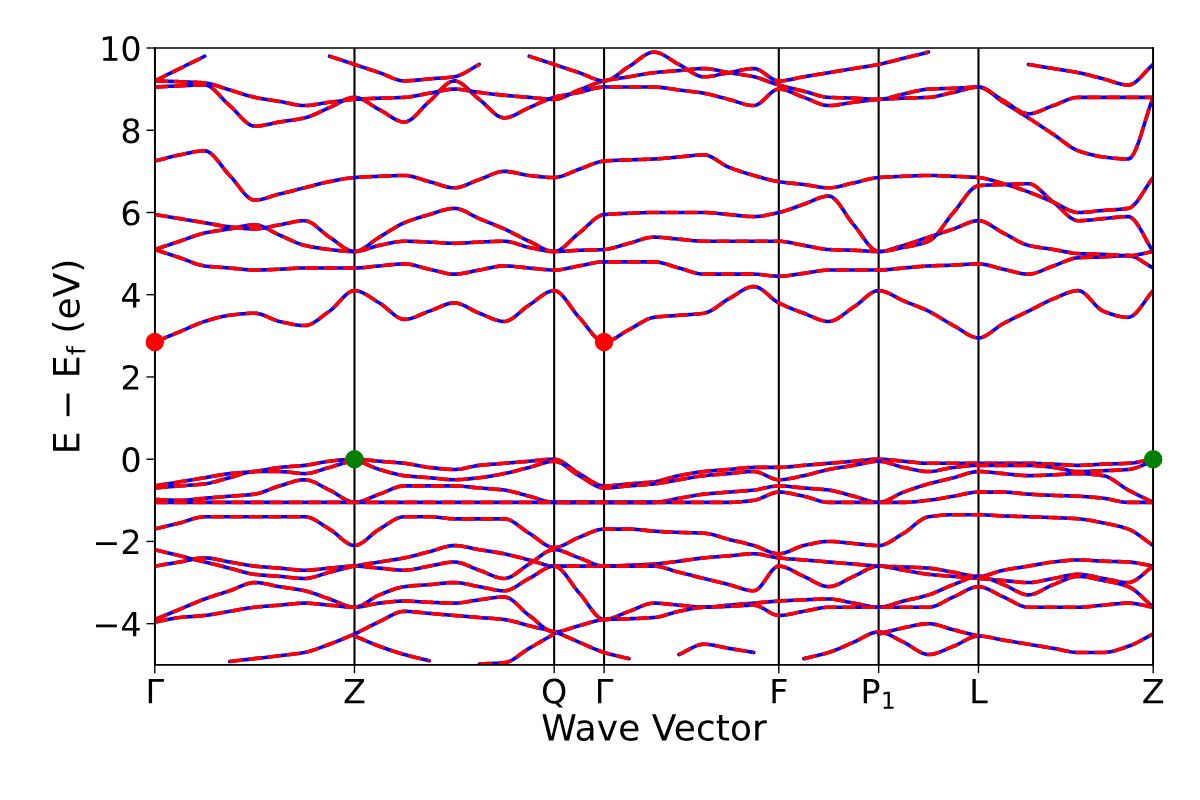 This screenshot has width=1200, height=800. I want to click on x-tick-label: F, so click(779, 691).